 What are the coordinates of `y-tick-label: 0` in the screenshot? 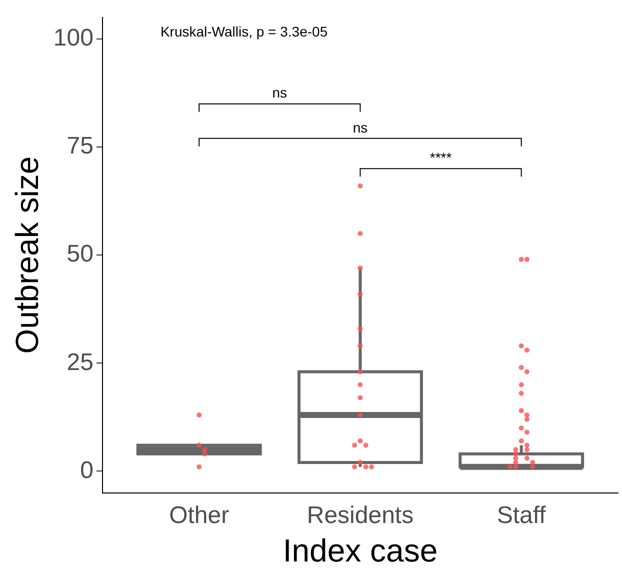 It's located at (87, 470).